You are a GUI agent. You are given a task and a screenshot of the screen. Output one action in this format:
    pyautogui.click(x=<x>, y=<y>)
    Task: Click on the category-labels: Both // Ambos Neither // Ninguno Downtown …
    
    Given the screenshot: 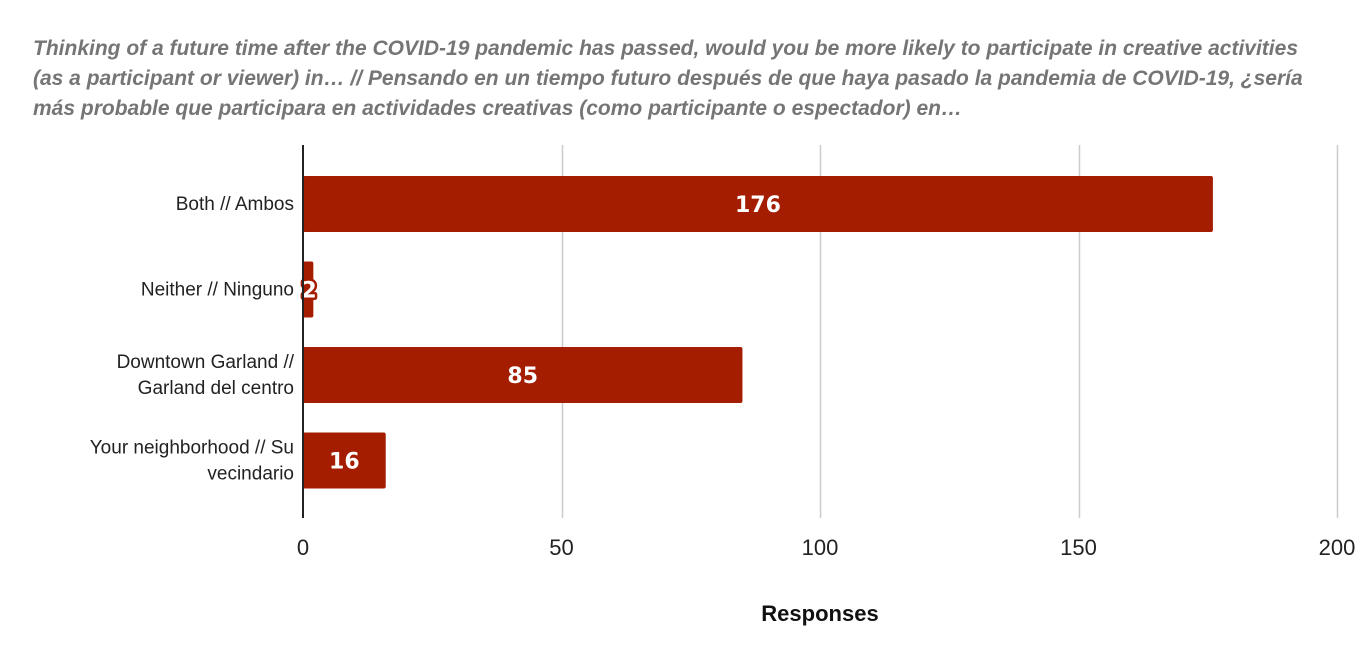 What is the action you would take?
    pyautogui.click(x=192, y=339)
    